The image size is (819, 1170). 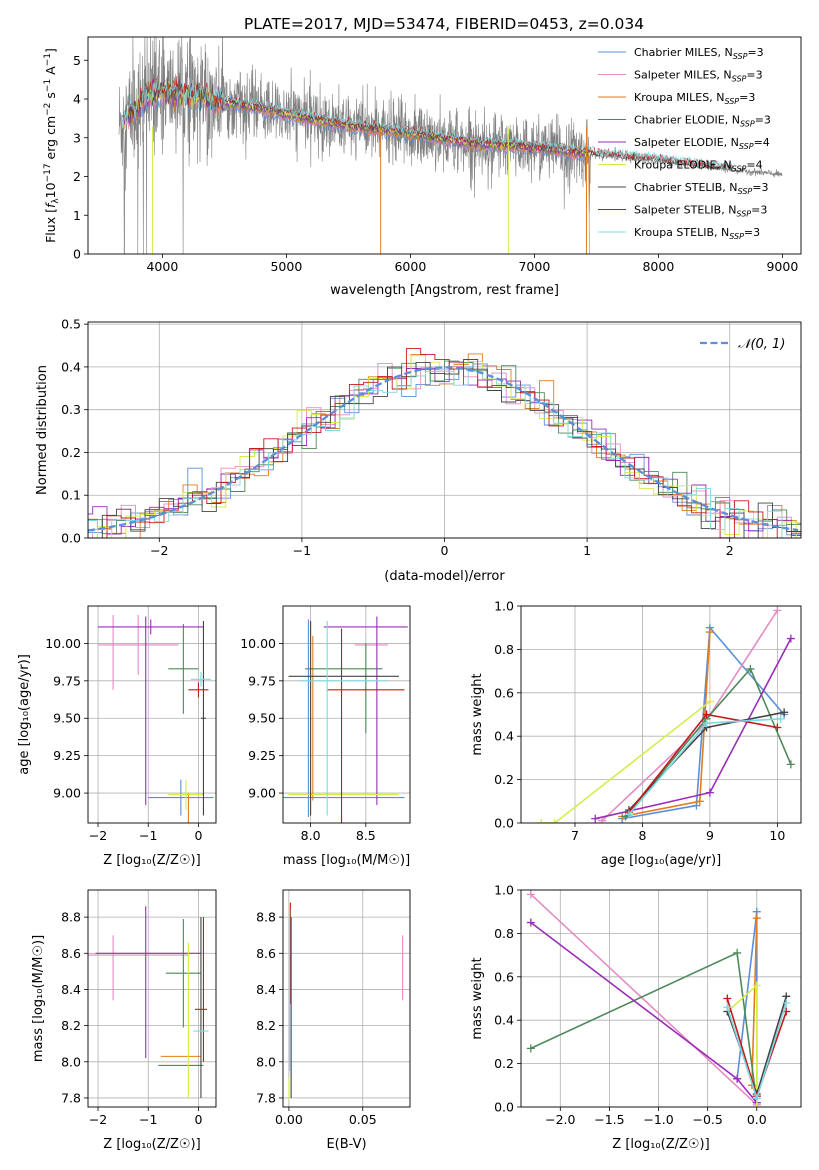 What do you see at coordinates (683, 165) in the screenshot?
I see `legend-label: Kroupa ELODIE, N` at bounding box center [683, 165].